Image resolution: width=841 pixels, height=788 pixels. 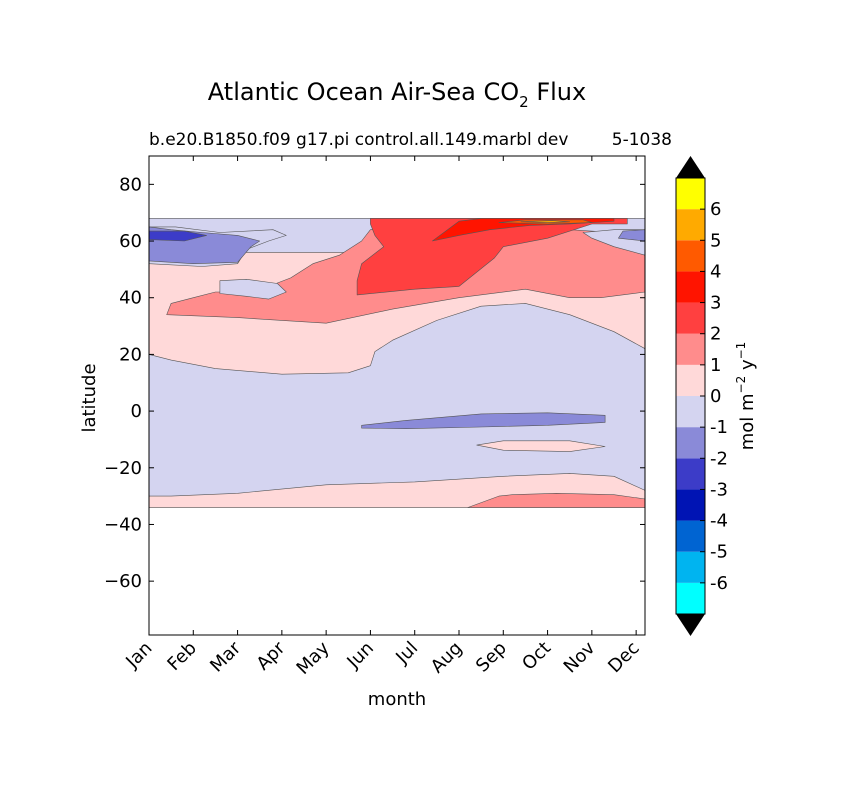 What do you see at coordinates (558, 92) in the screenshot?
I see `chart-title-suffix: Flux` at bounding box center [558, 92].